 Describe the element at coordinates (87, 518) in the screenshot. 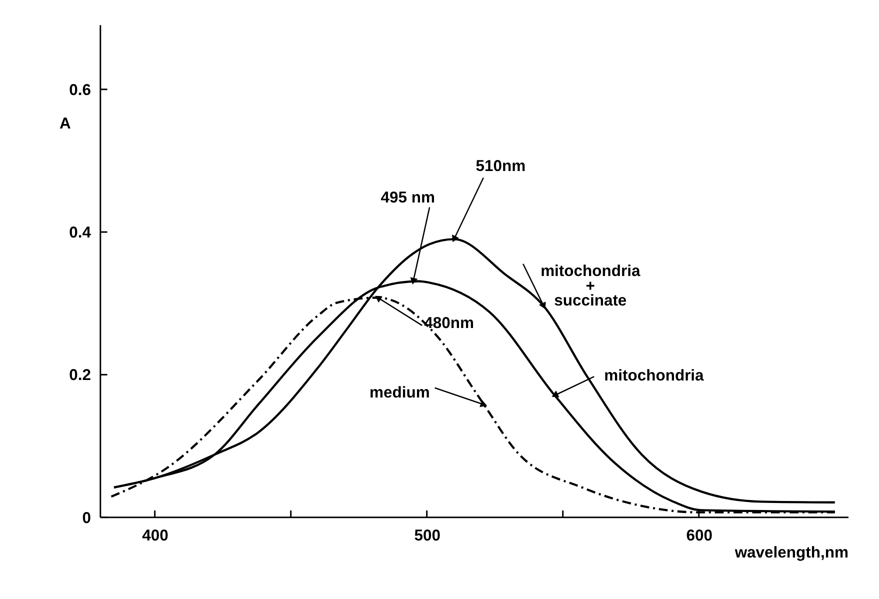

I see `y-tick-label: 0` at that location.